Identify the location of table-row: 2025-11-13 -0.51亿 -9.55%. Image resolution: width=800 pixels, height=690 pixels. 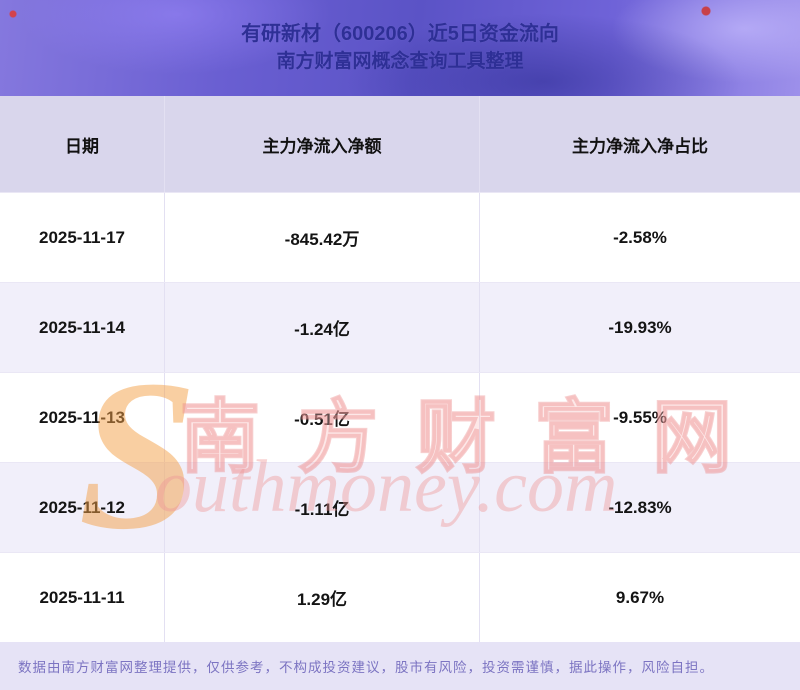
(400, 417).